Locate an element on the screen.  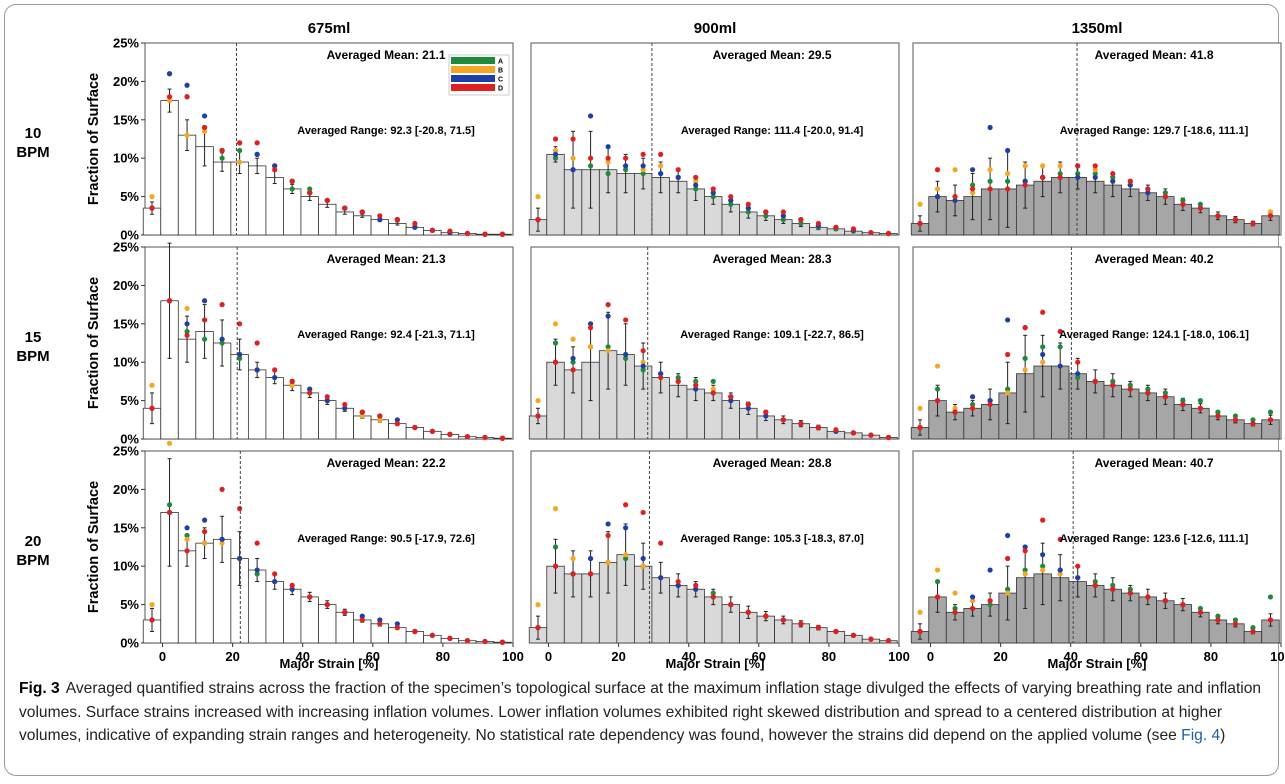
x-tick-label: 100 is located at coordinates (513, 656).